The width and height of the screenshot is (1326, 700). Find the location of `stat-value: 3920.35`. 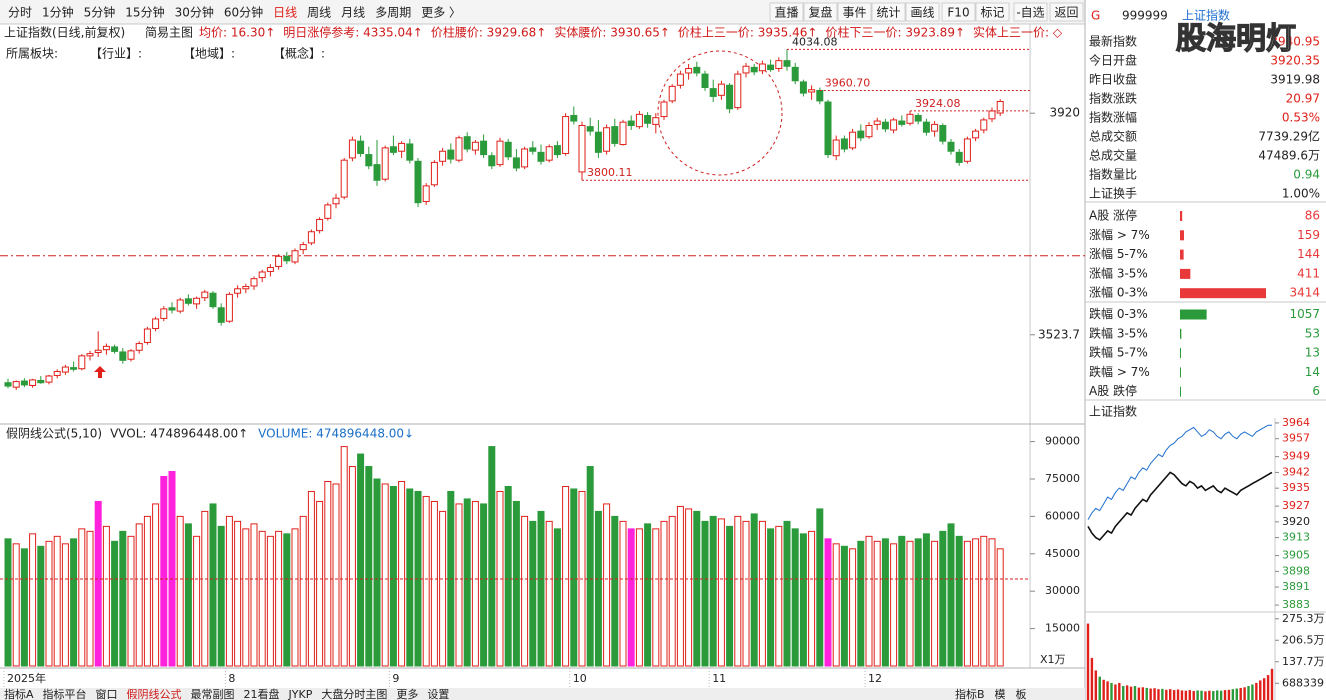

stat-value: 3920.35 is located at coordinates (1295, 61).